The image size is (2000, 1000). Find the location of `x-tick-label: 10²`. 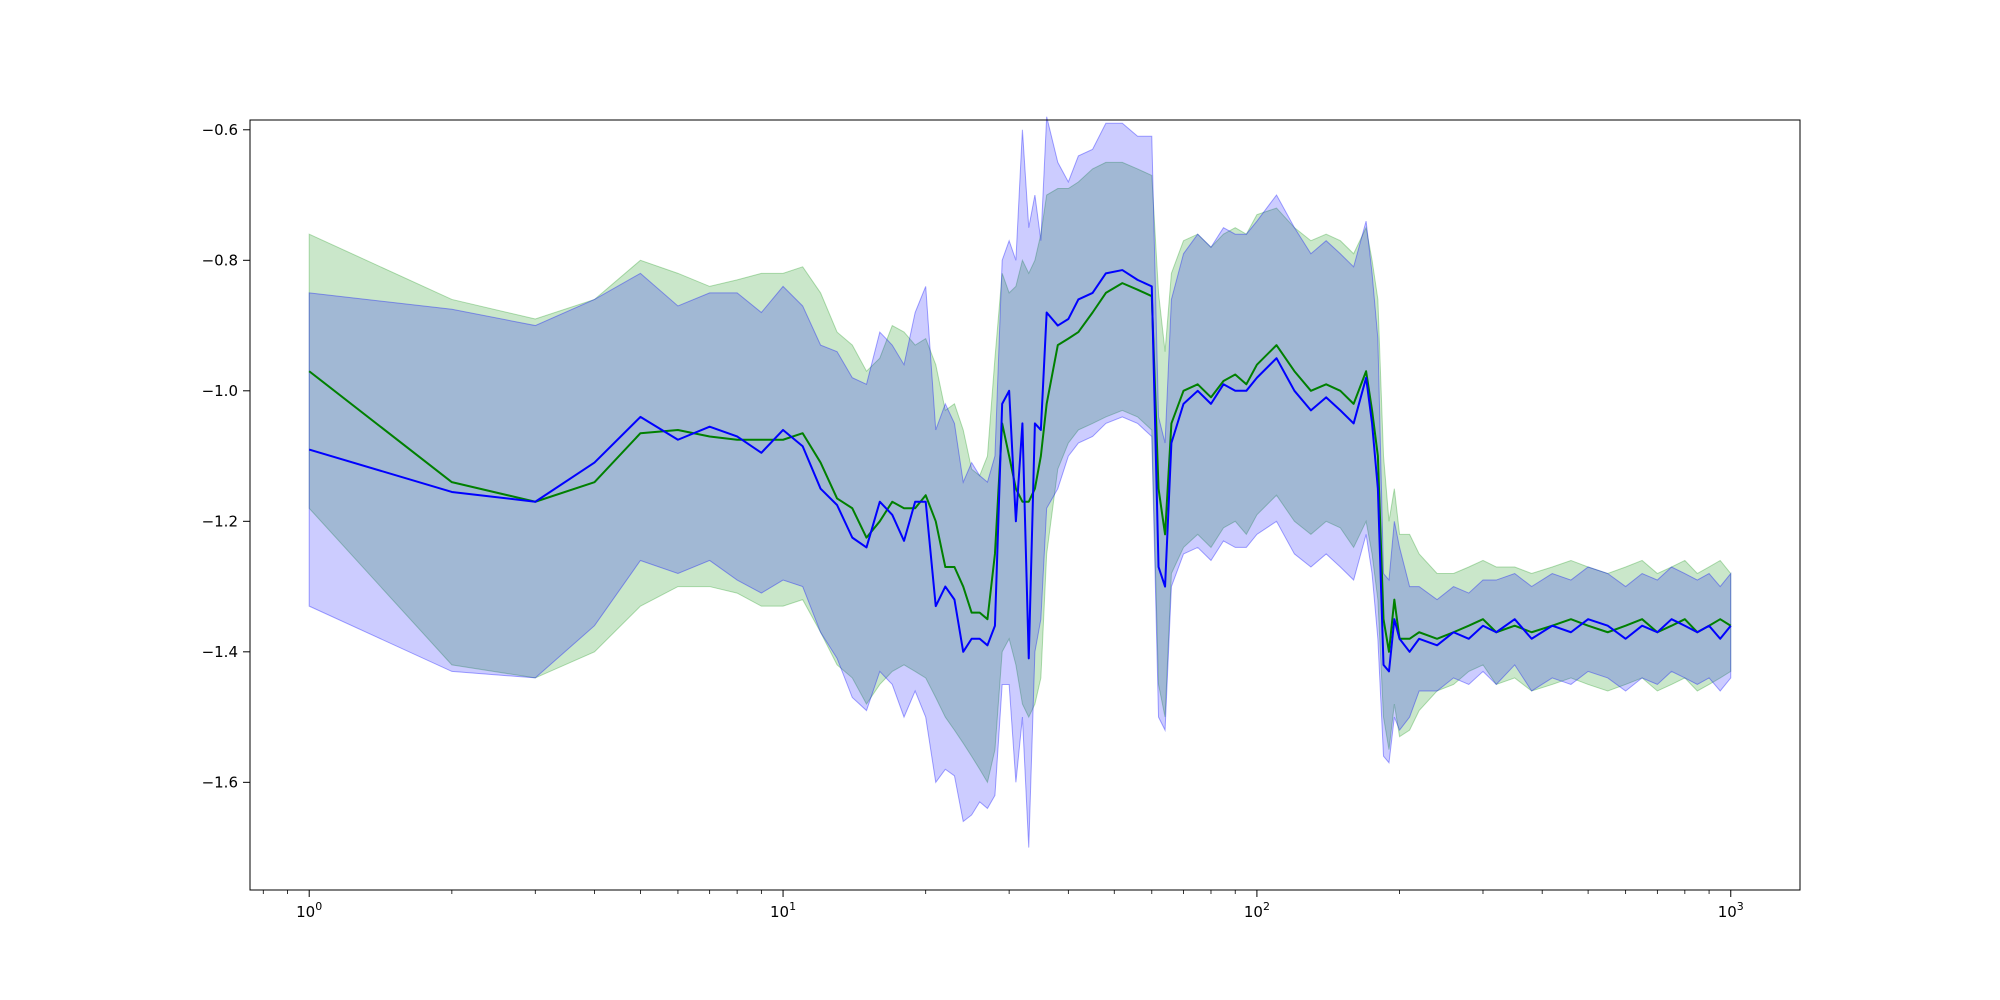

x-tick-label: 10² is located at coordinates (1257, 910).